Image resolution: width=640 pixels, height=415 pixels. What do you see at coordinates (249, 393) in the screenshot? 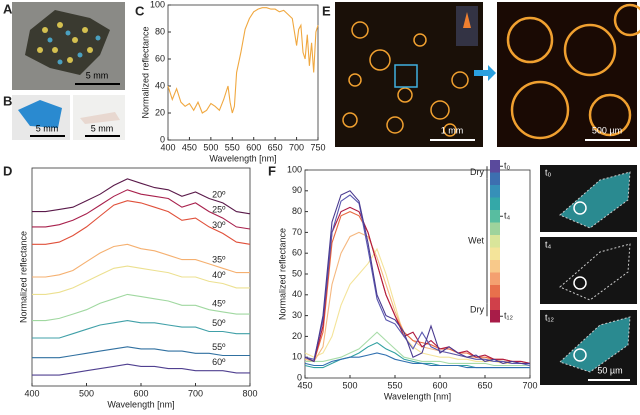
I see `x-tick-label: 800` at bounding box center [249, 393].